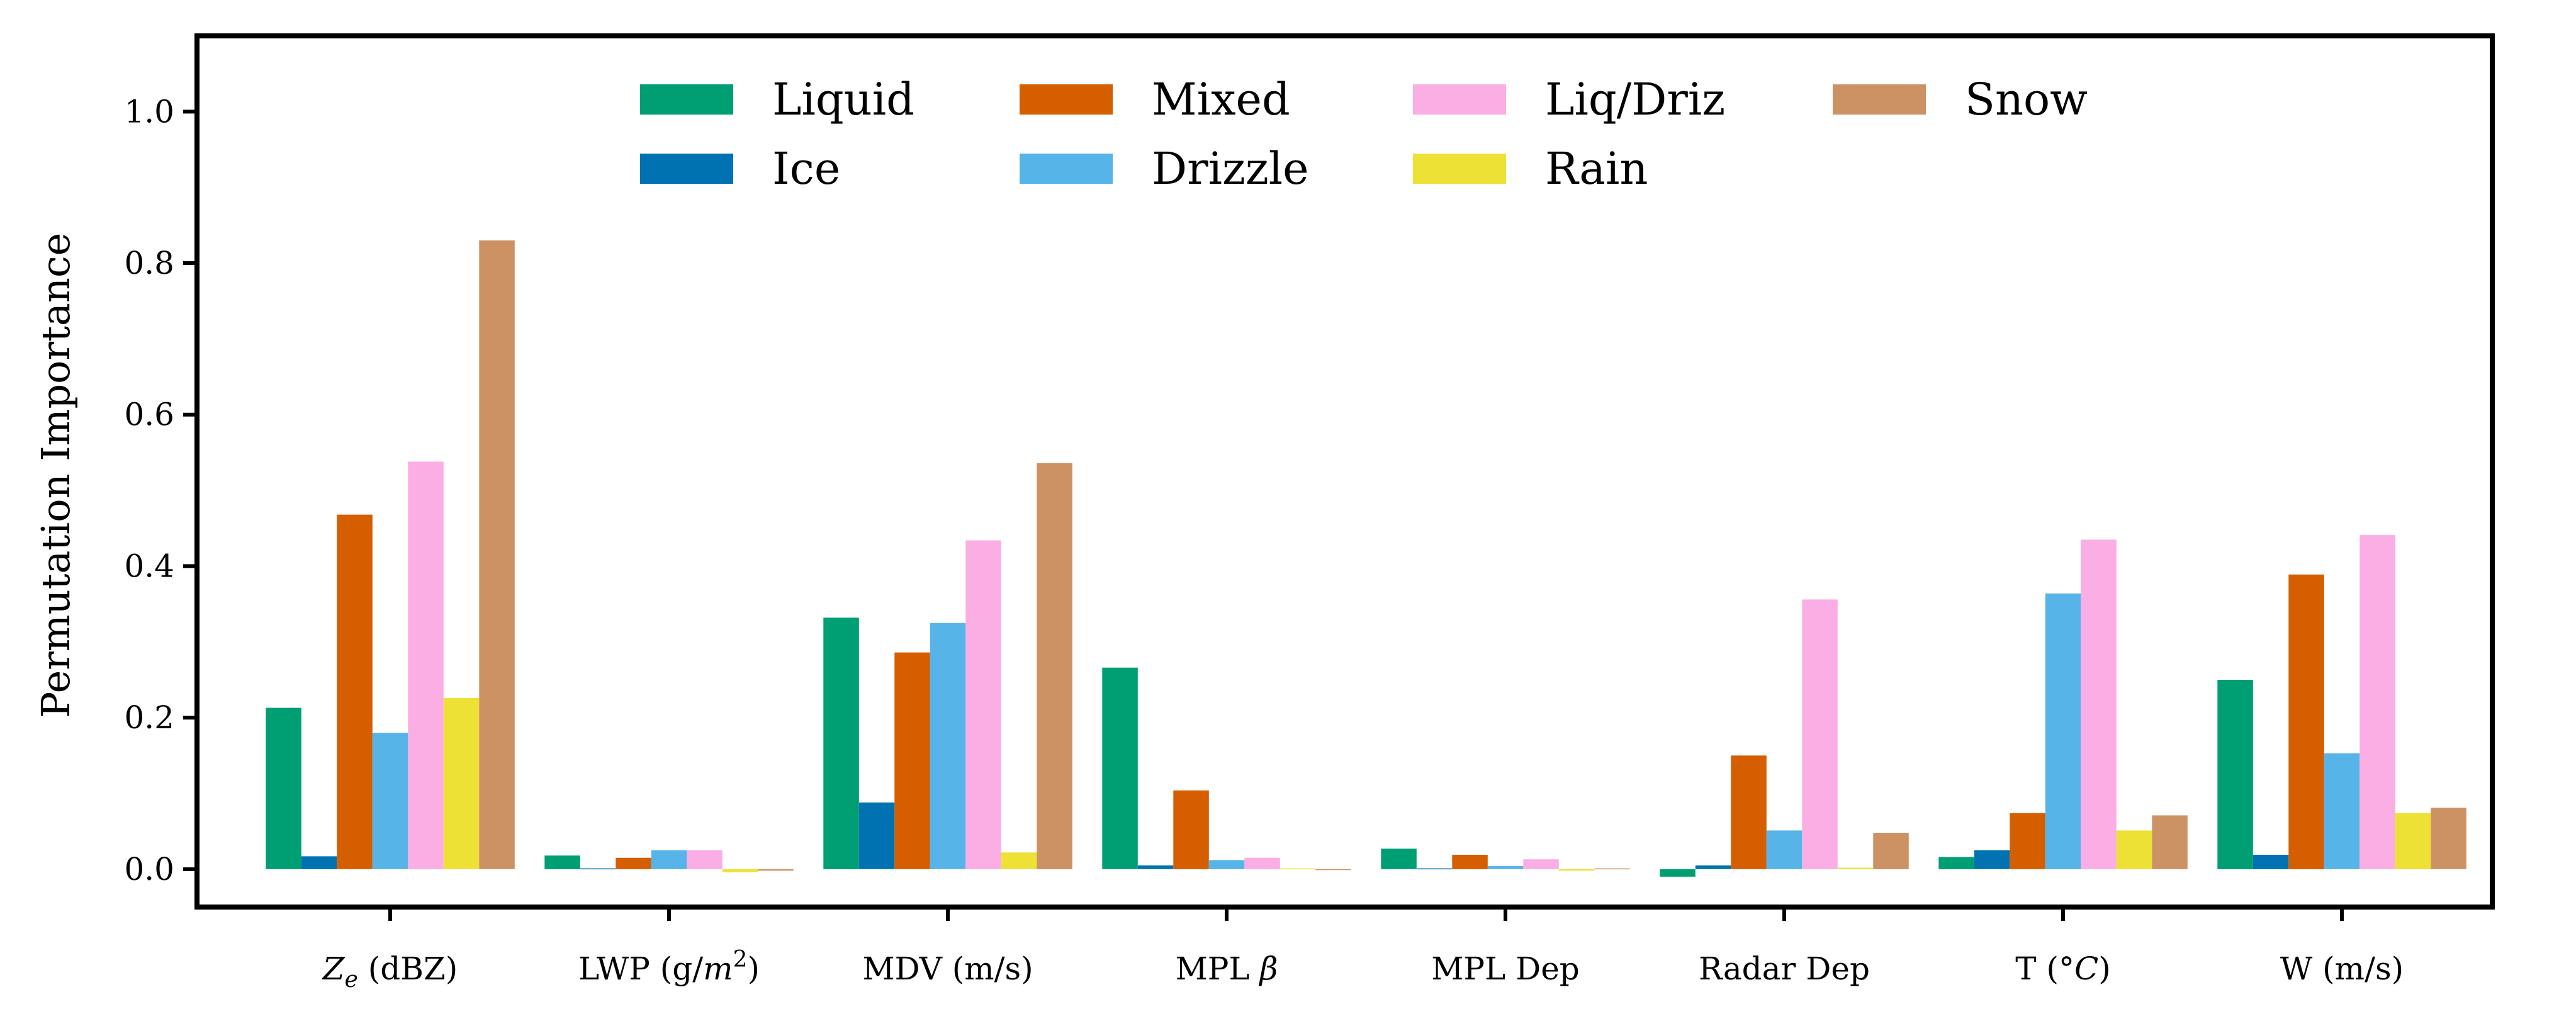  I want to click on x-tick-label-6: T (°C), so click(2063, 969).